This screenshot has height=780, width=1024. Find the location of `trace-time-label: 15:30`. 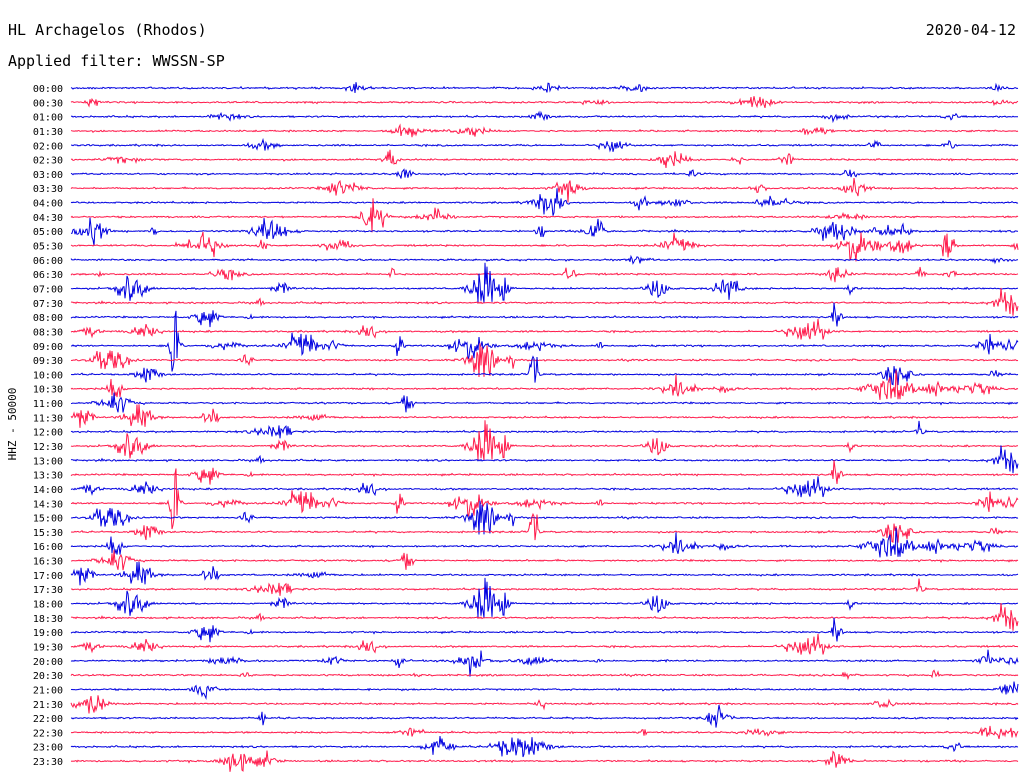

trace-time-label: 15:30 is located at coordinates (48, 533).